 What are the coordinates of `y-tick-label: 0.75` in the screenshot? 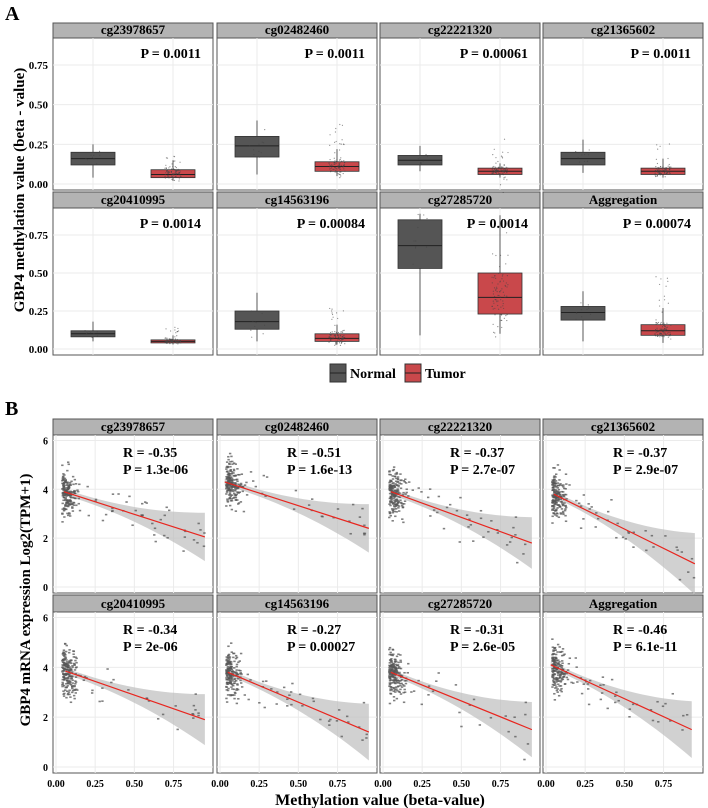 It's located at (39, 66).